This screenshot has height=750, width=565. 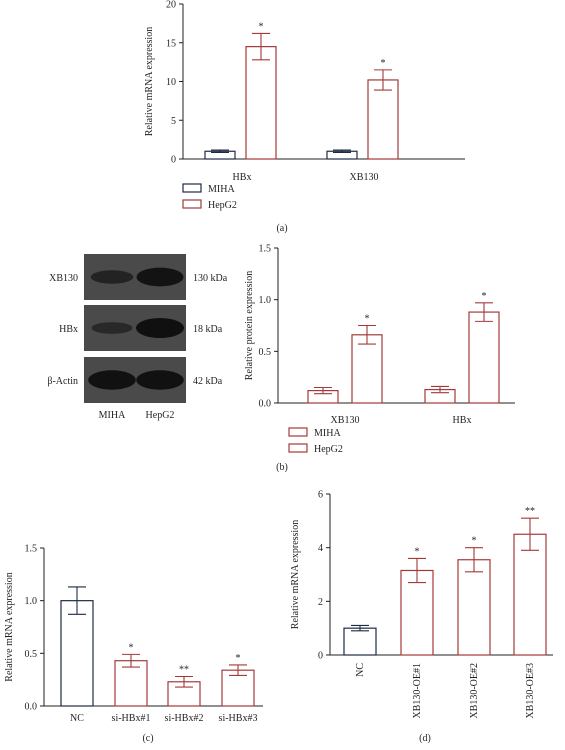 What do you see at coordinates (173, 121) in the screenshot?
I see `y-tick-label: 5` at bounding box center [173, 121].